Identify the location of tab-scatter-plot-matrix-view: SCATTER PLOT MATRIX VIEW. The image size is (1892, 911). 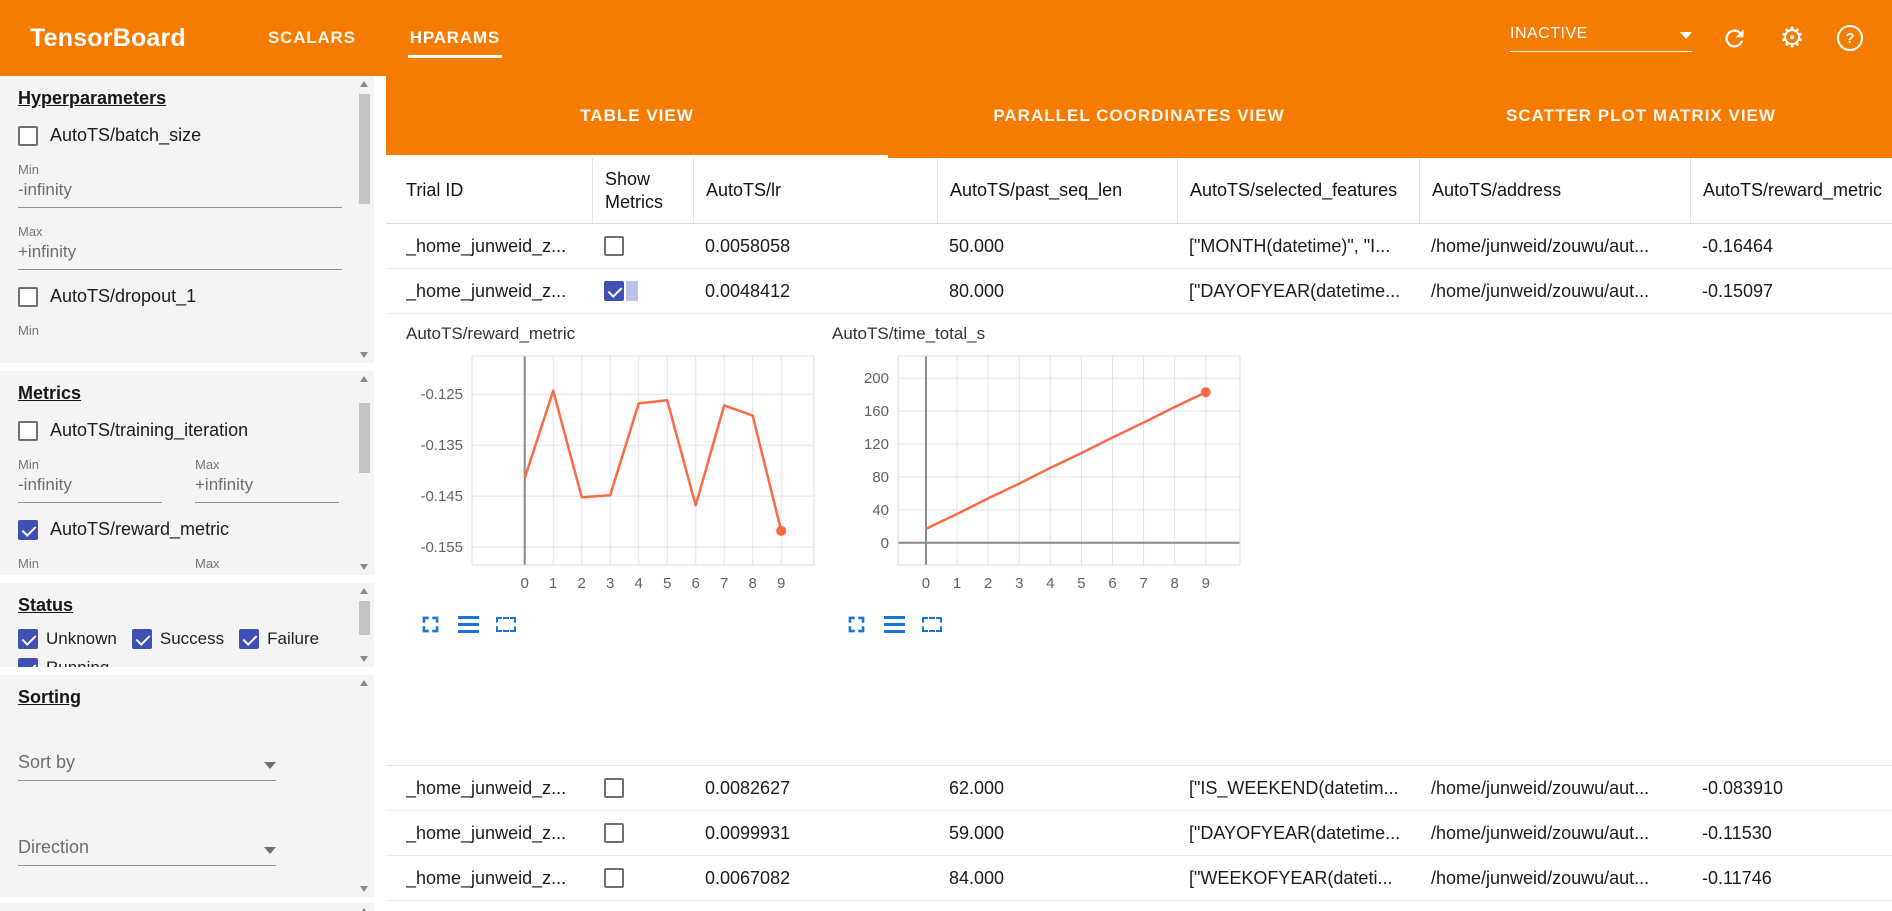
(1641, 115).